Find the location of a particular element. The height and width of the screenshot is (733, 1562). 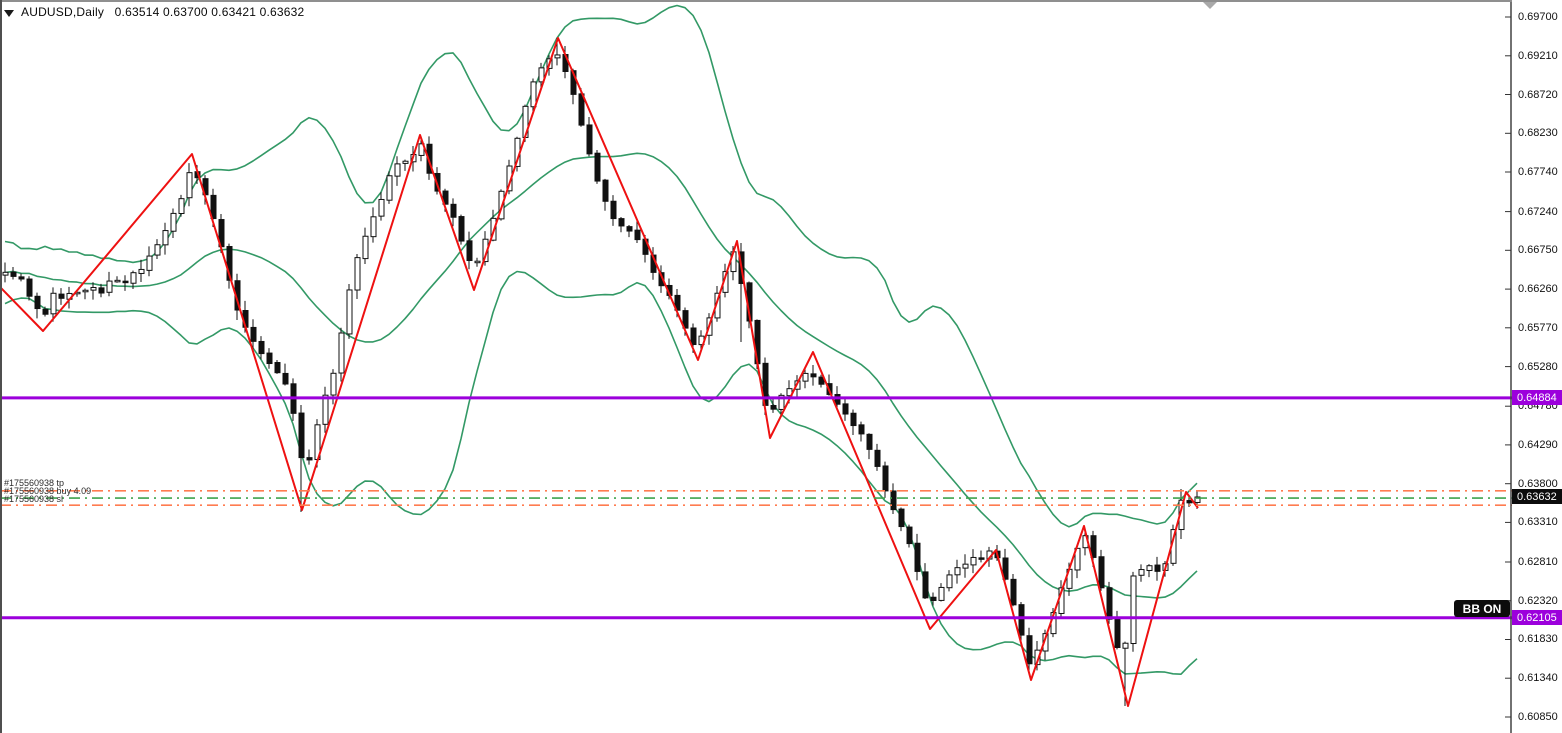

axis-price-label: 0.63310 is located at coordinates (1538, 522).